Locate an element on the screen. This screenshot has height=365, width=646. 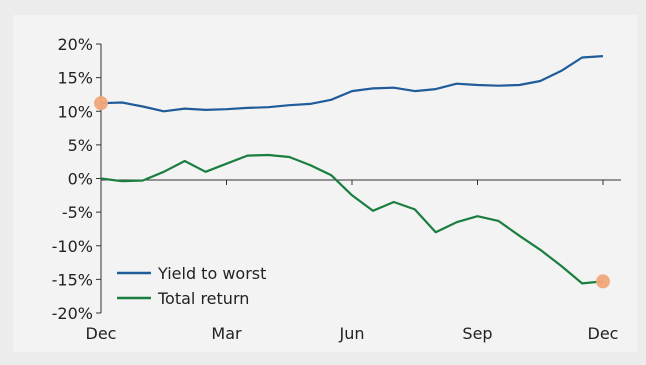
y-axis: 20% 15% 10% 5% 0% -5% -10% -15% -20% is located at coordinates (77, 179).